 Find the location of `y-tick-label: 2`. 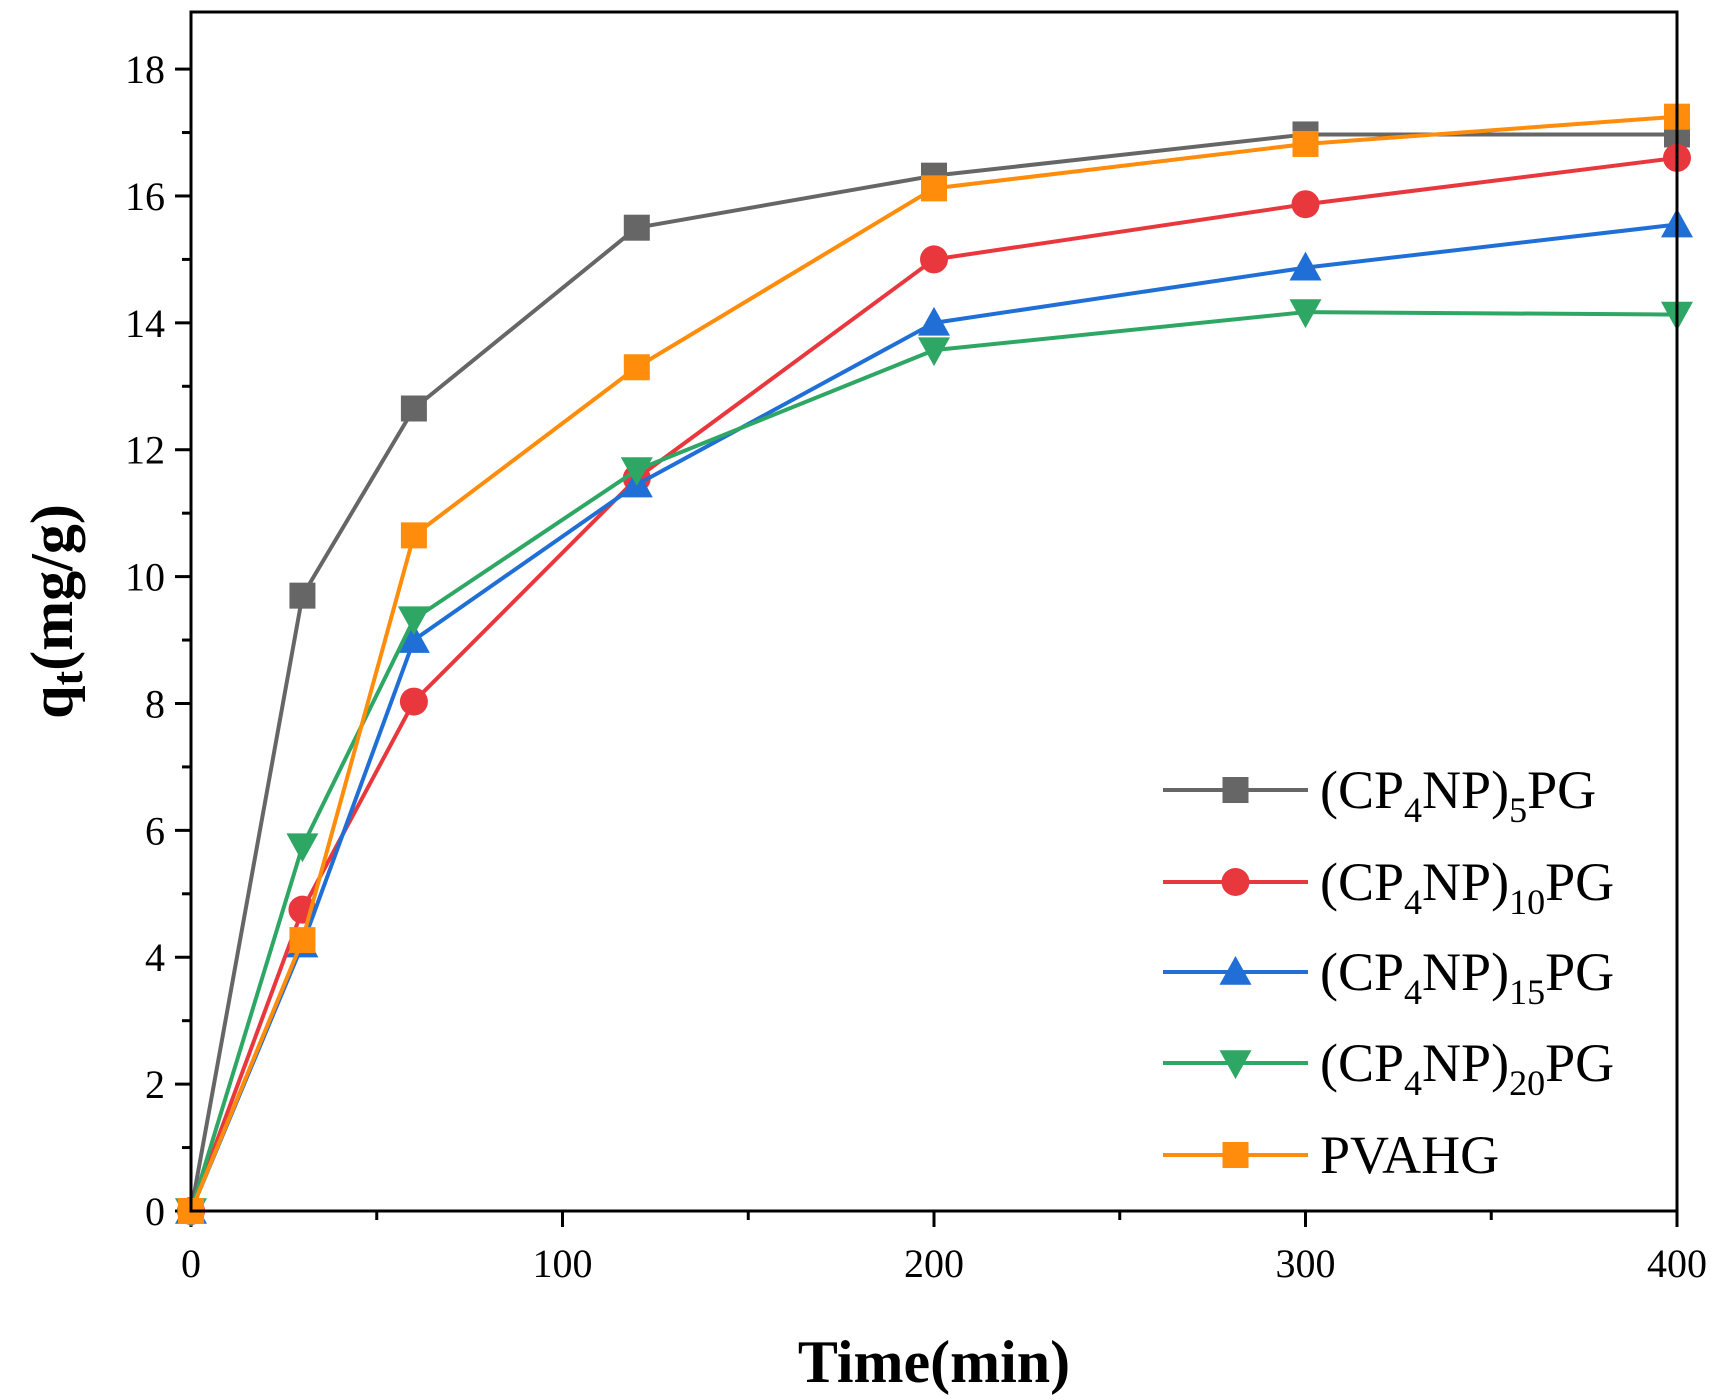

y-tick-label: 2 is located at coordinates (155, 1084).